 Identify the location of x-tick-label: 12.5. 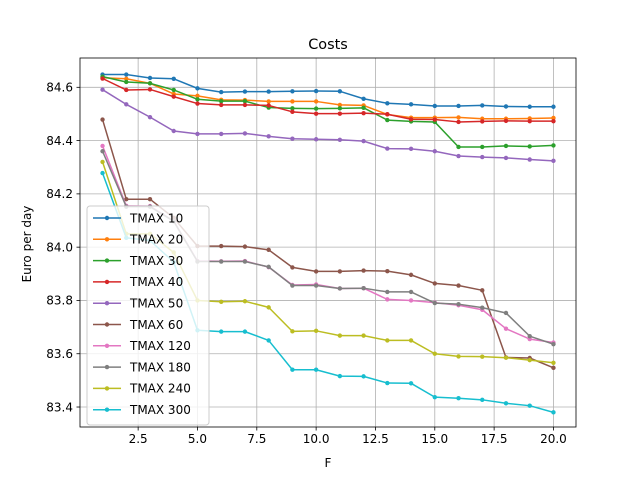
(375, 439).